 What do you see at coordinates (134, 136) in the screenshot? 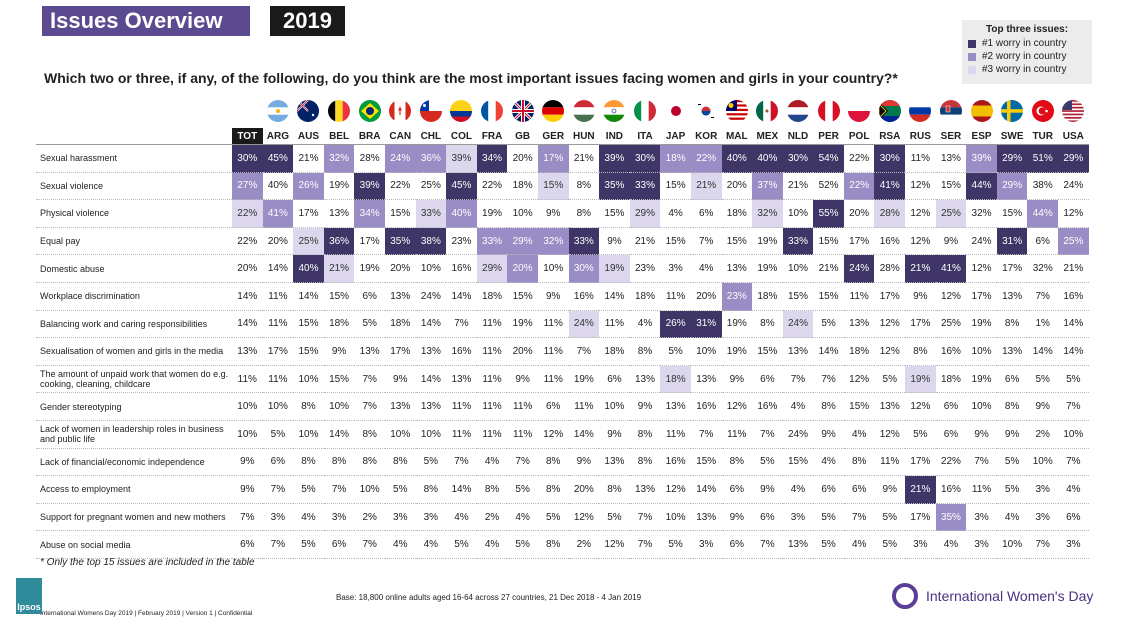
I see `header-spacer` at bounding box center [134, 136].